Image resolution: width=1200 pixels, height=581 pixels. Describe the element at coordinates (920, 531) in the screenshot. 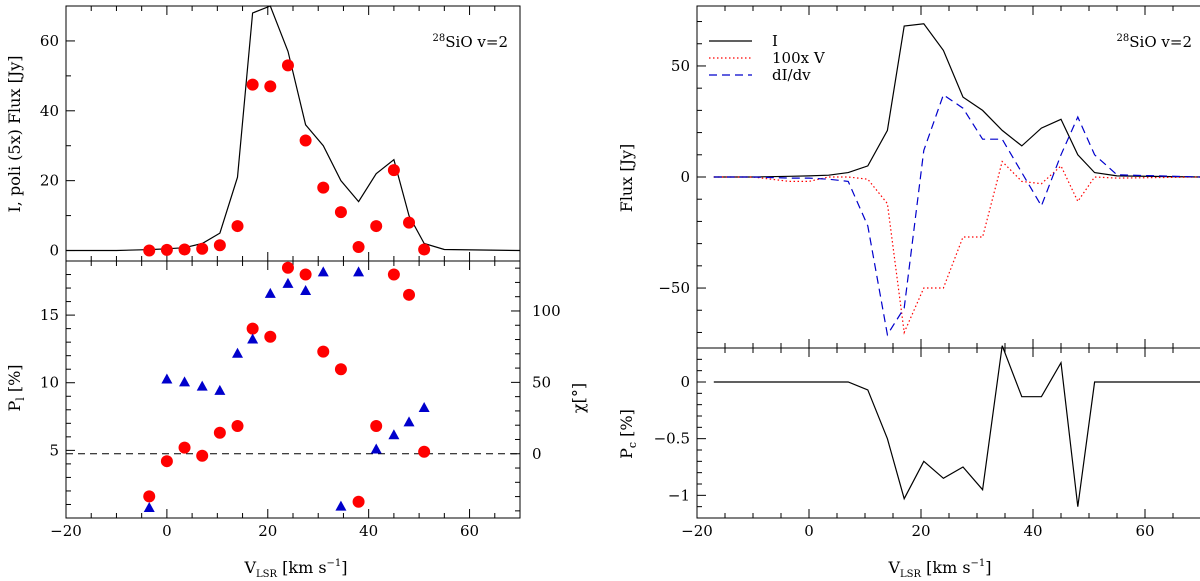

I see `rb-xtick-label: 20` at that location.